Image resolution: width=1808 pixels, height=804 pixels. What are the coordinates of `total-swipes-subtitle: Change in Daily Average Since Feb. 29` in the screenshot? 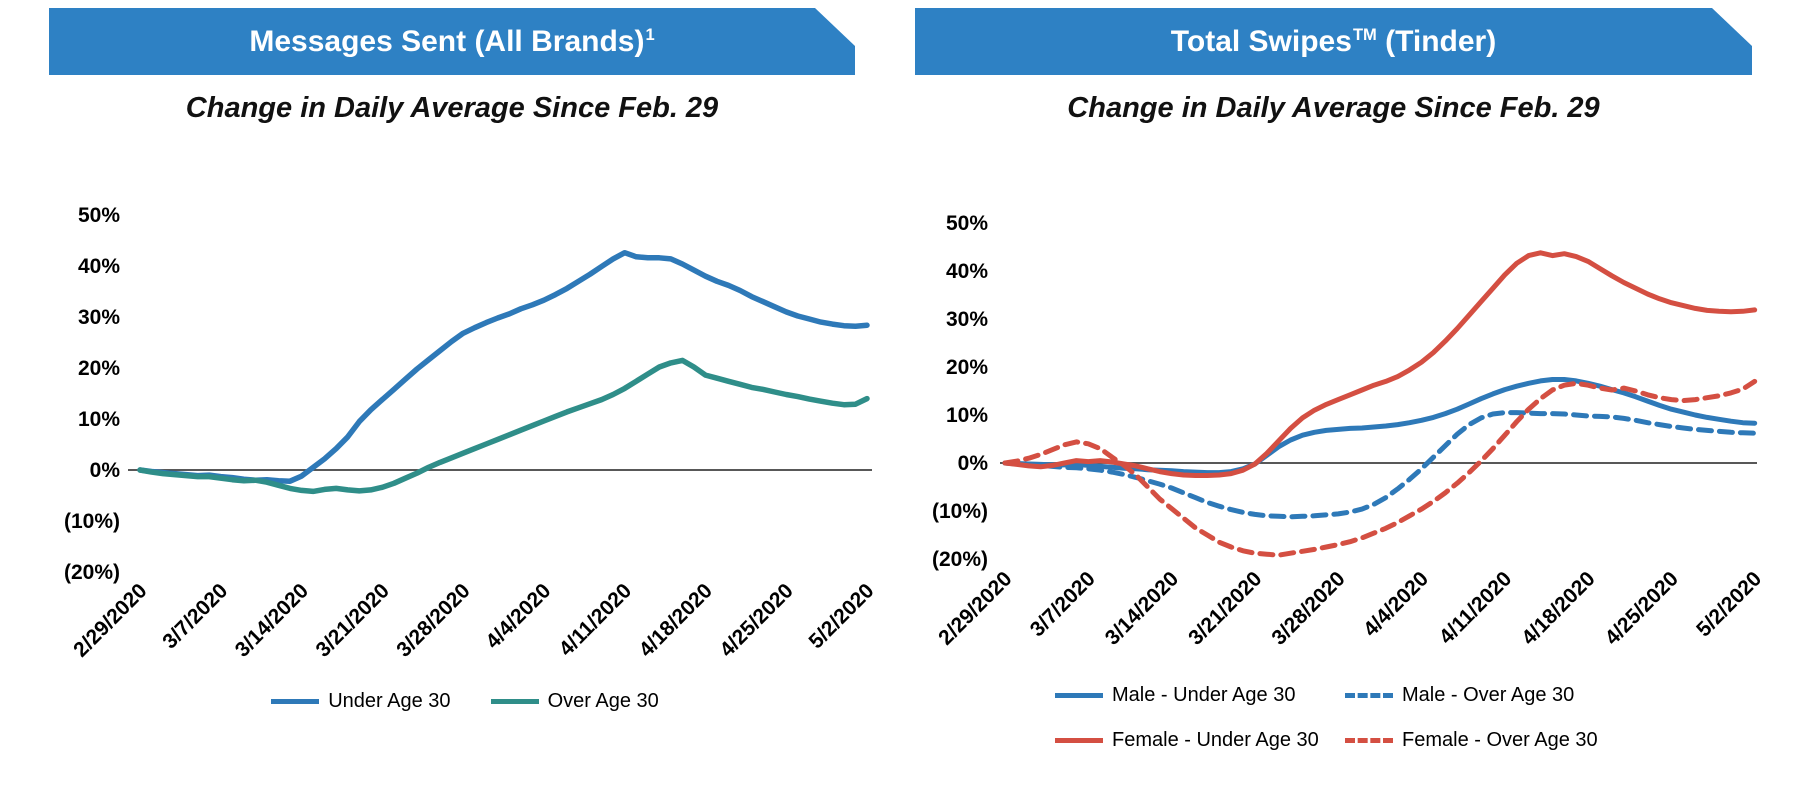 It's located at (1333, 108).